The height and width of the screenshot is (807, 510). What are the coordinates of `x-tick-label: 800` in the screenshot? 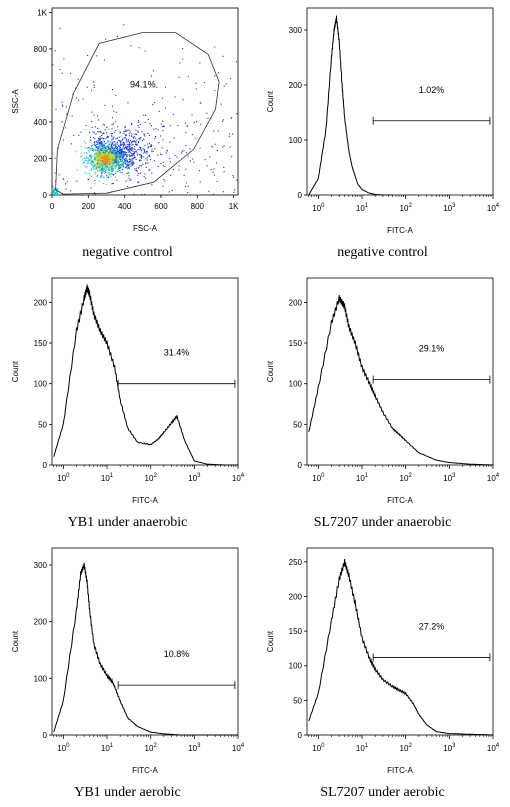 It's located at (198, 206).